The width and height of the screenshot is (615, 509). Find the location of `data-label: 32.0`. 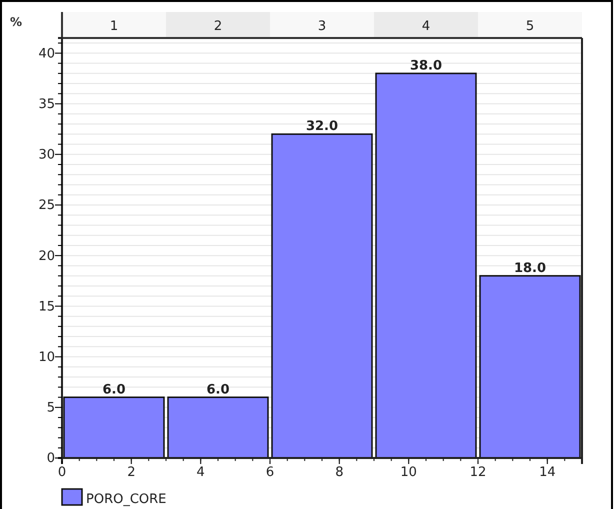

data-label: 32.0 is located at coordinates (322, 126).